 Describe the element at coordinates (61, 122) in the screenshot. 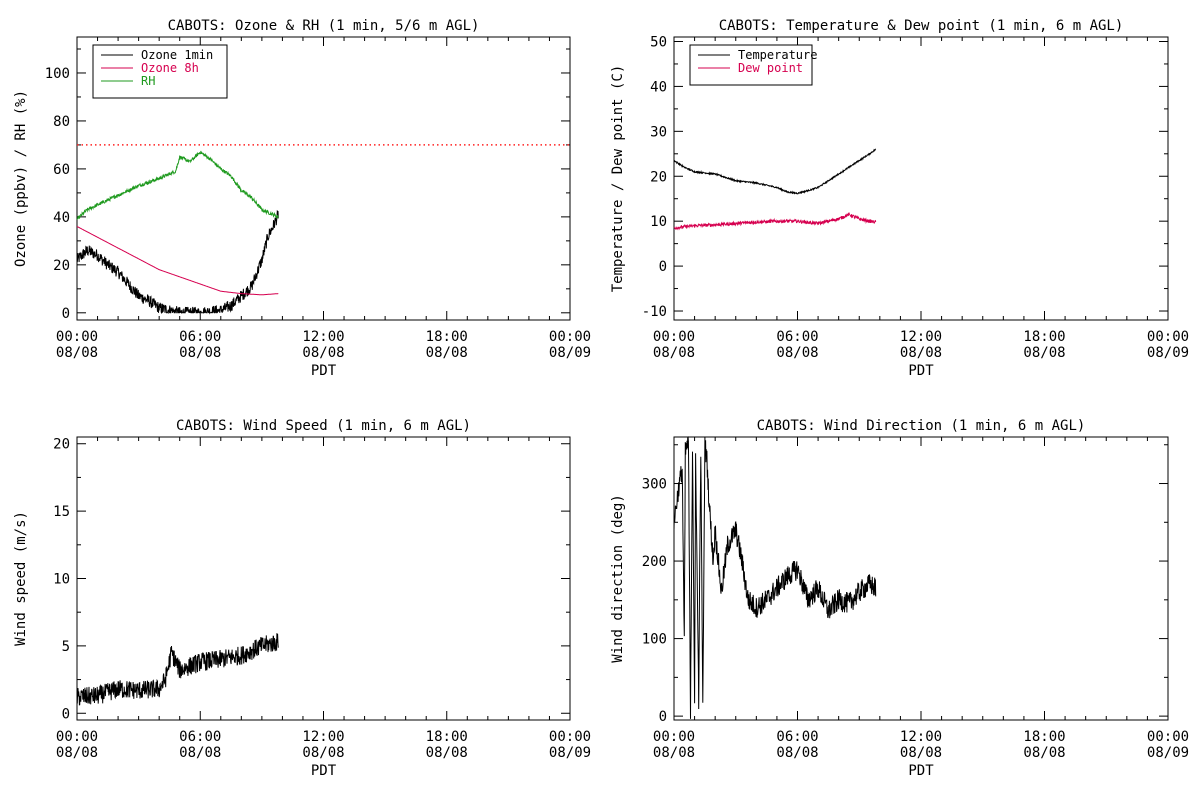

I see `y-tick-label: 80` at that location.